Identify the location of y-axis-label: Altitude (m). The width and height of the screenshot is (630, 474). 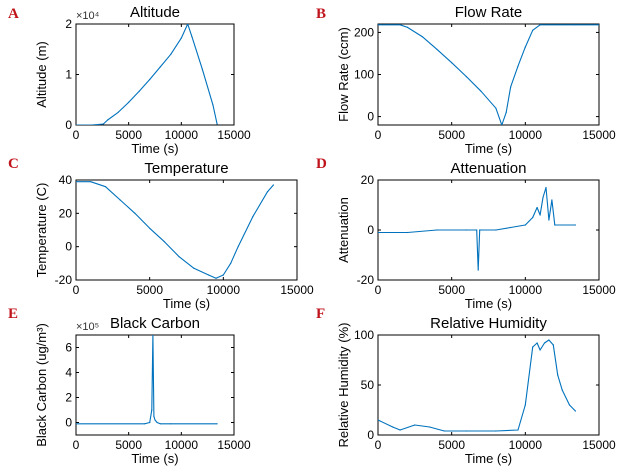
(41, 74).